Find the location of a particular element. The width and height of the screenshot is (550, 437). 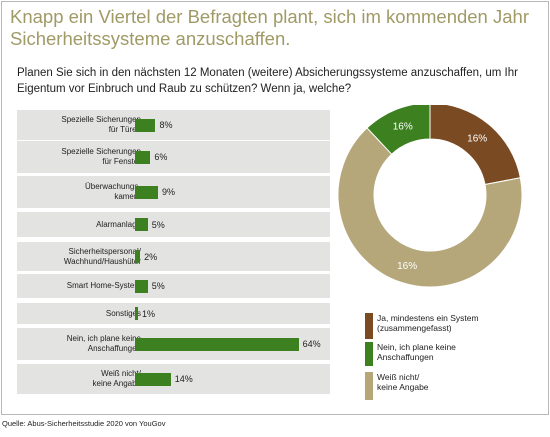

category-label: Smart Home-System is located at coordinates (80, 286).